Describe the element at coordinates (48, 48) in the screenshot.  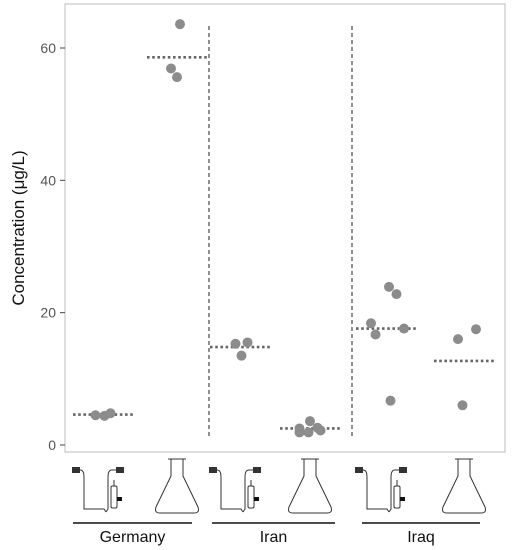
I see `y-tick-label: 60` at that location.